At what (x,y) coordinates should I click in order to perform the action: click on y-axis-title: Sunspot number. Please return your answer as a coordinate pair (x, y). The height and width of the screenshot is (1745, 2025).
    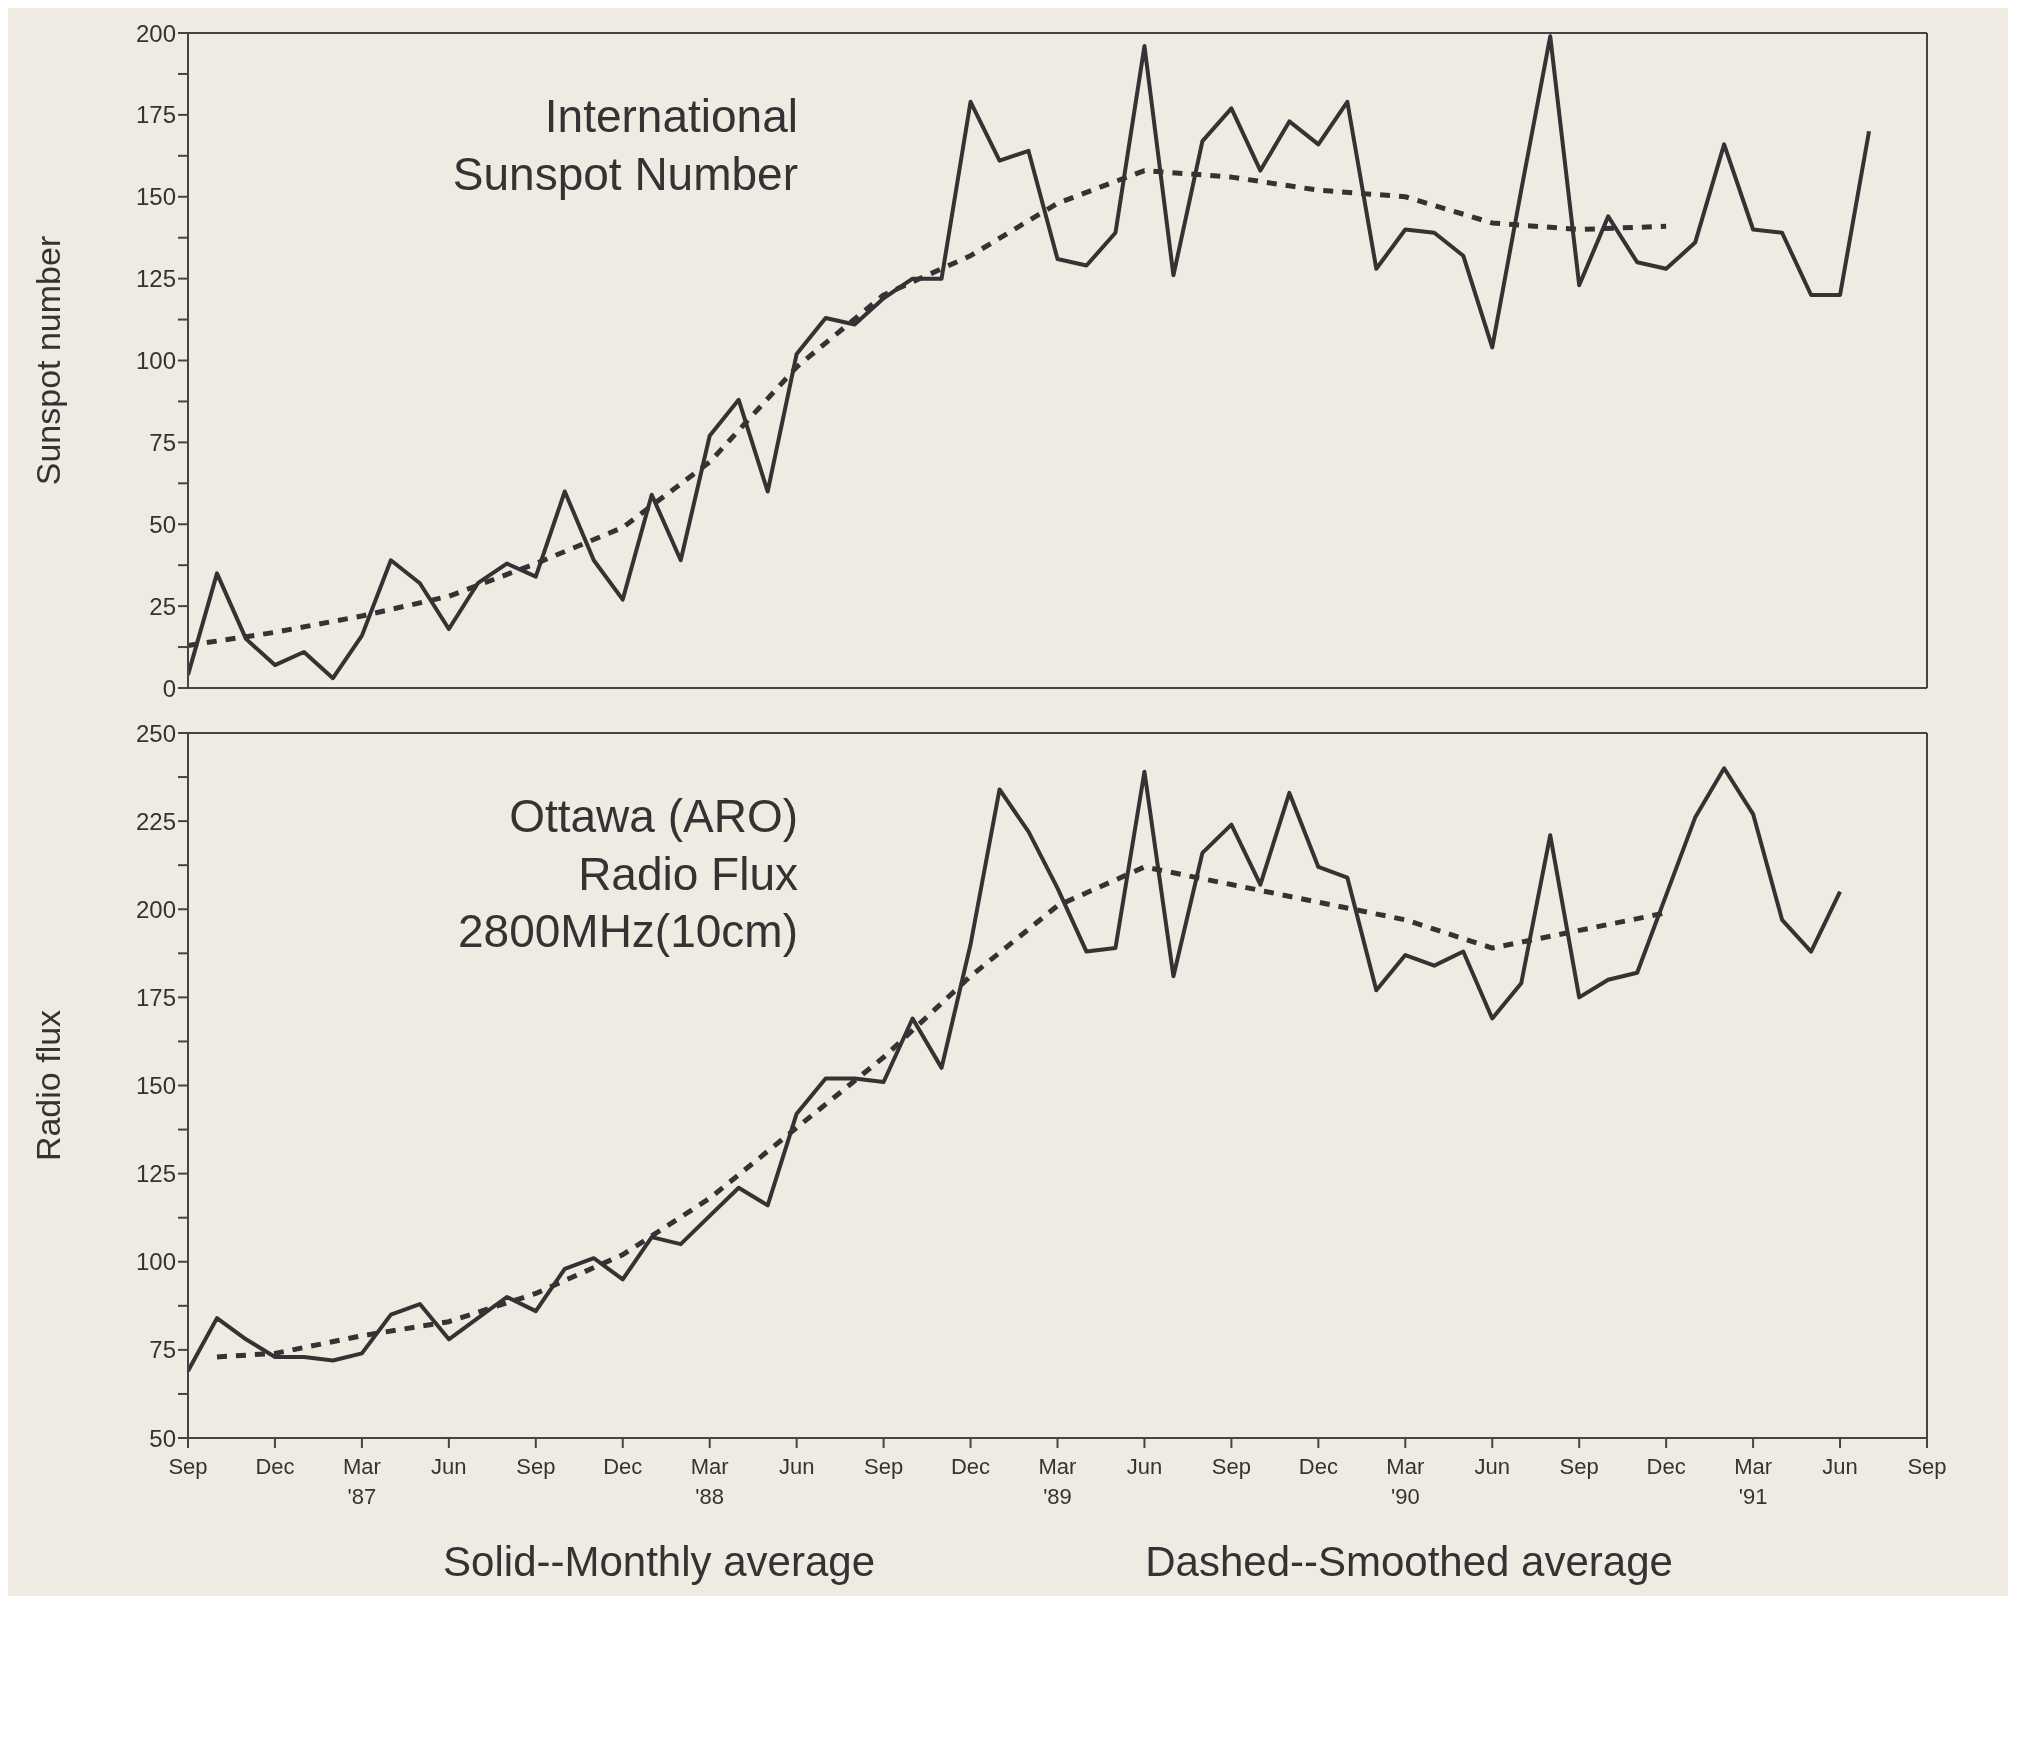
    Looking at the image, I should click on (48, 360).